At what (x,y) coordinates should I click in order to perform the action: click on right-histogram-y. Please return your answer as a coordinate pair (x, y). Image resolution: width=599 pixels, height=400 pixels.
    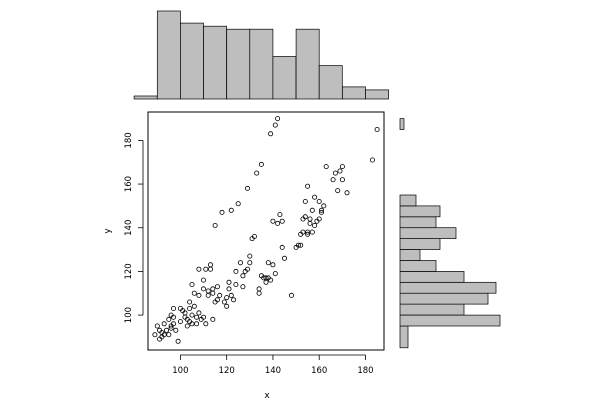
    Looking at the image, I should click on (450, 233).